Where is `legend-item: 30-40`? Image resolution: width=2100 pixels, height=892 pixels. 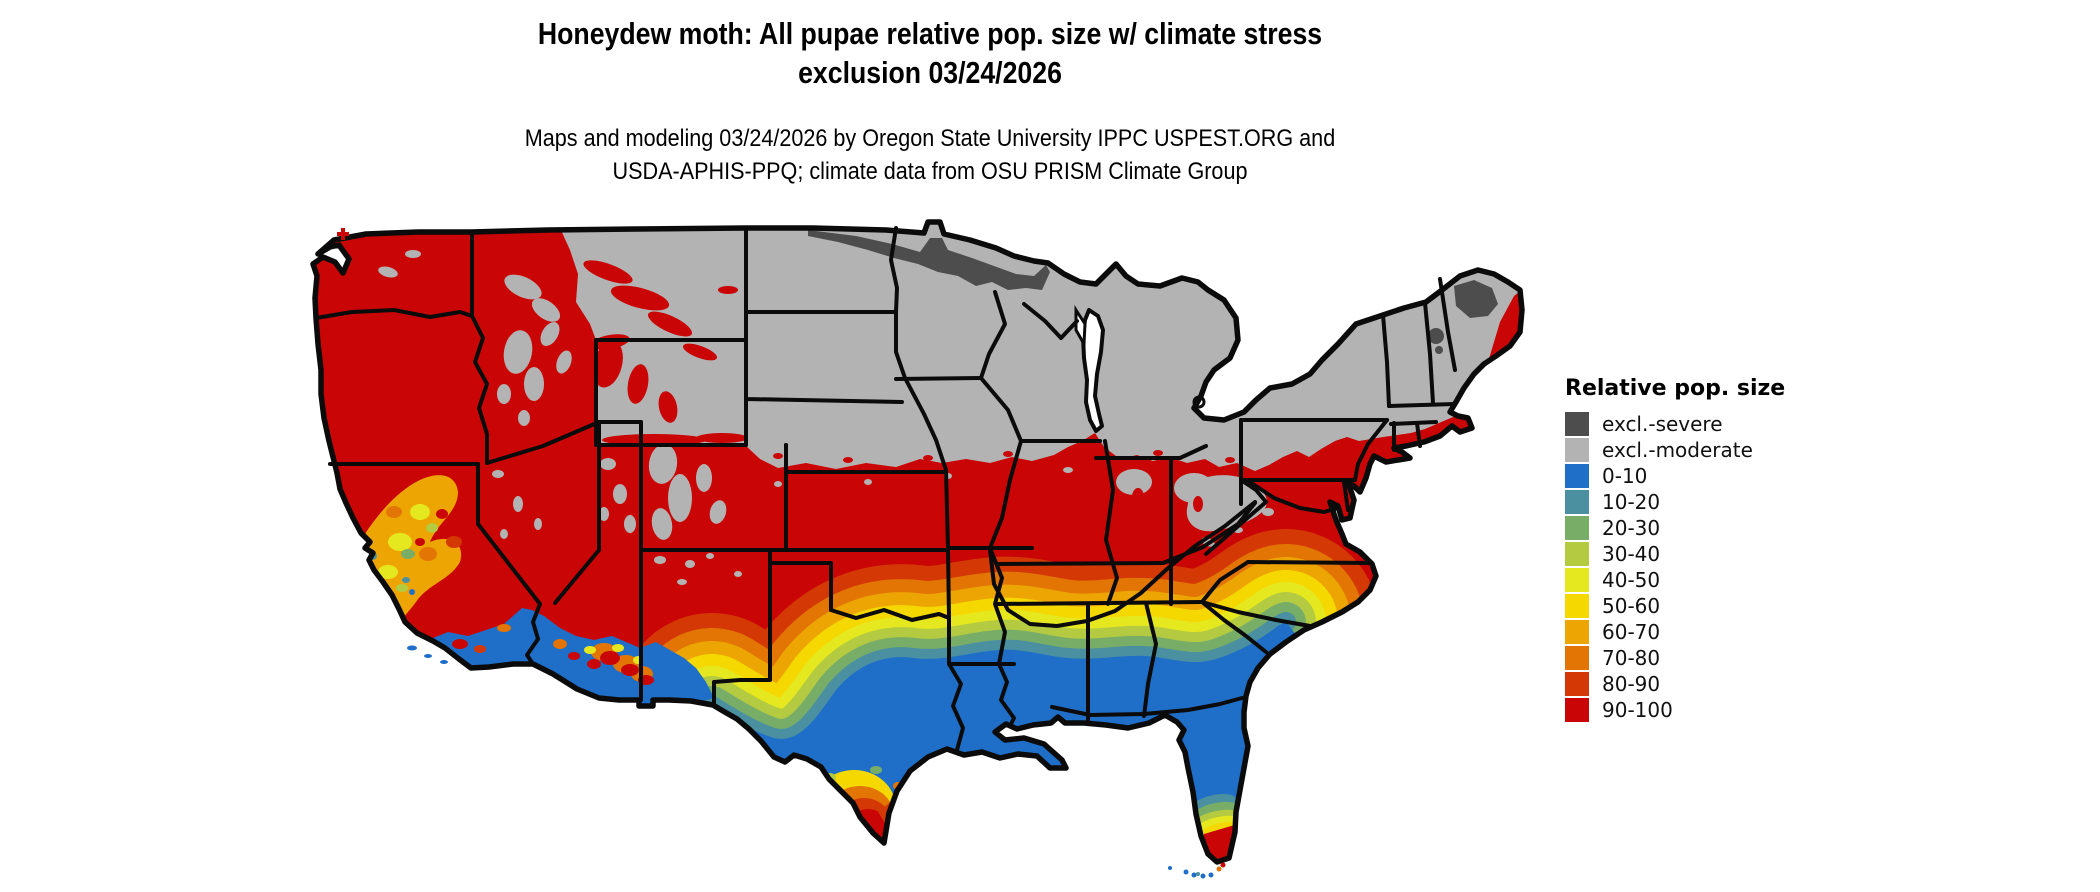 legend-item: 30-40 is located at coordinates (1730, 554).